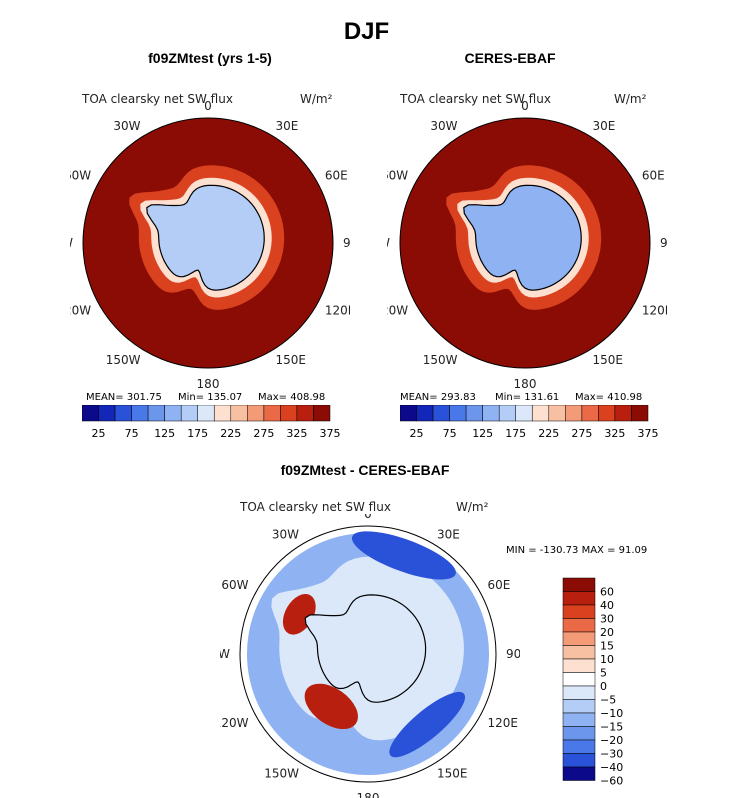 The width and height of the screenshot is (733, 798). I want to click on colorbar-tick-label: 125, so click(482, 433).